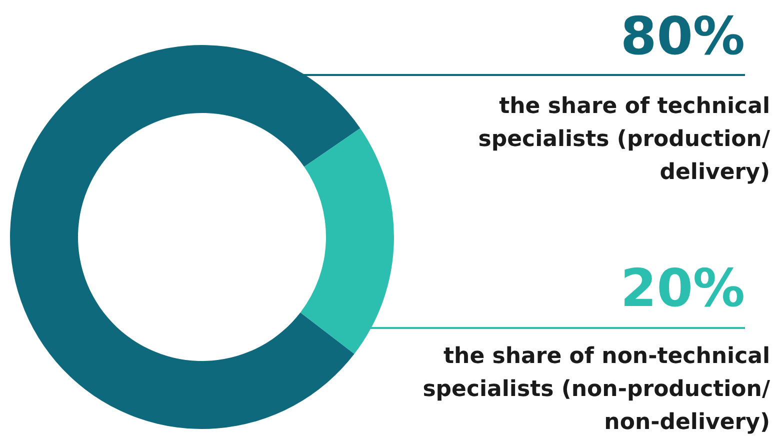 This screenshot has height=448, width=778. I want to click on slice-label: the share of non-technical specialists (non-production/ non-delivery), so click(596, 389).